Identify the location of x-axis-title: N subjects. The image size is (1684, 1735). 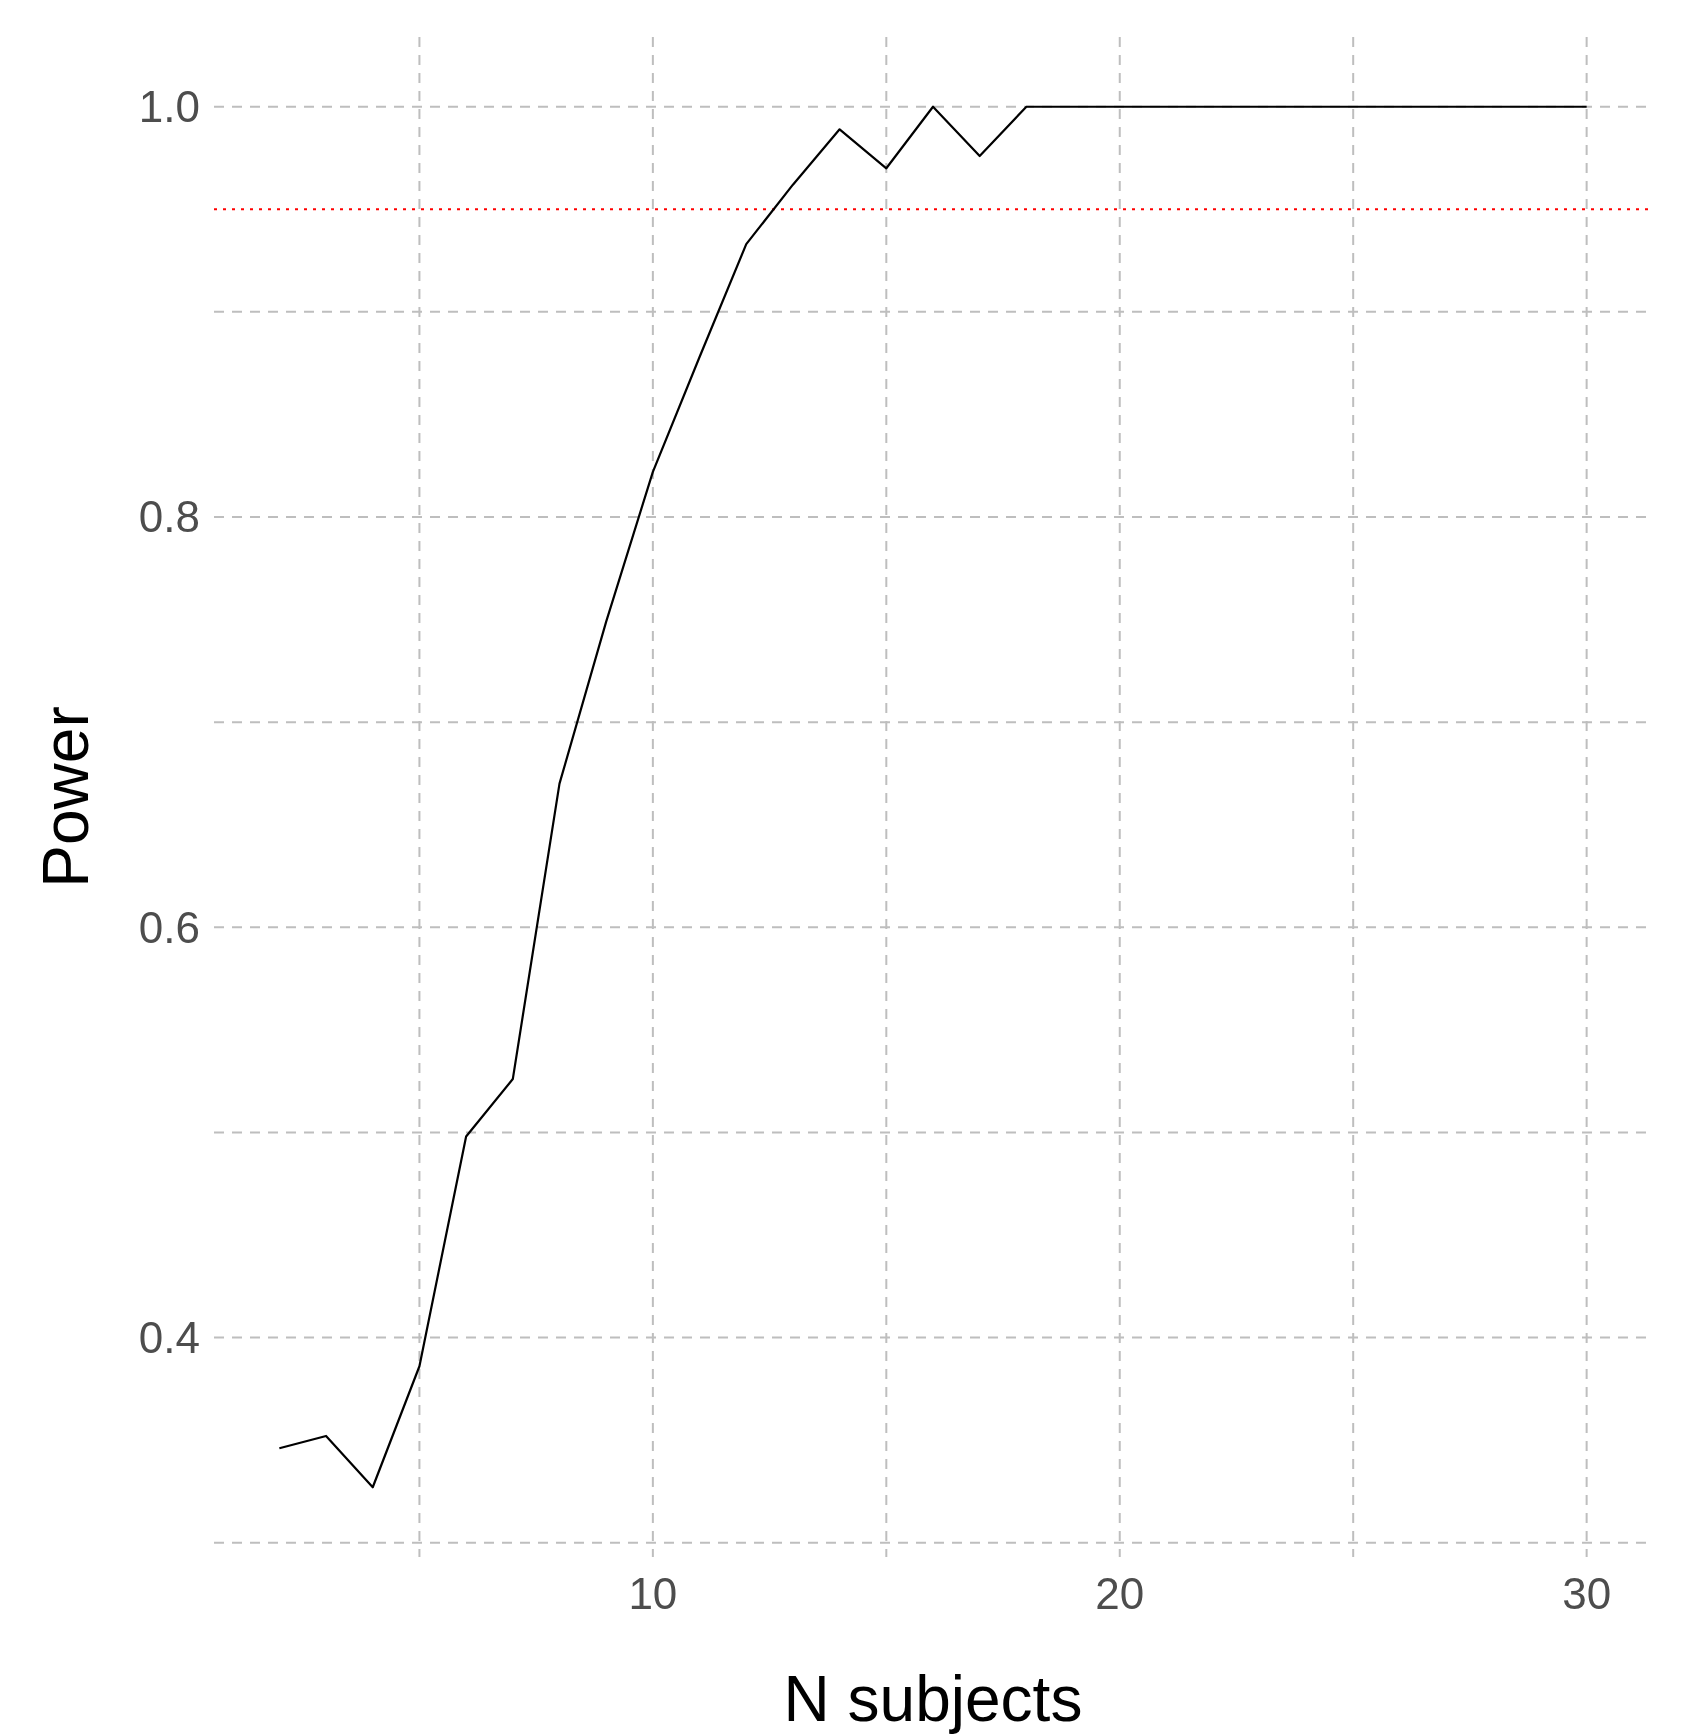
(933, 1699).